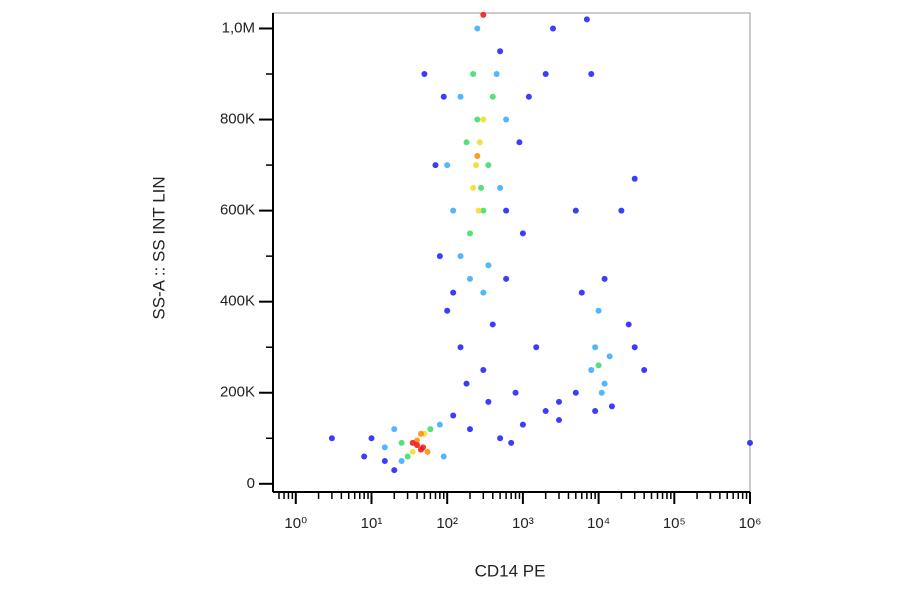 The height and width of the screenshot is (594, 900). What do you see at coordinates (750, 523) in the screenshot?
I see `x-tick-label: 10⁶` at bounding box center [750, 523].